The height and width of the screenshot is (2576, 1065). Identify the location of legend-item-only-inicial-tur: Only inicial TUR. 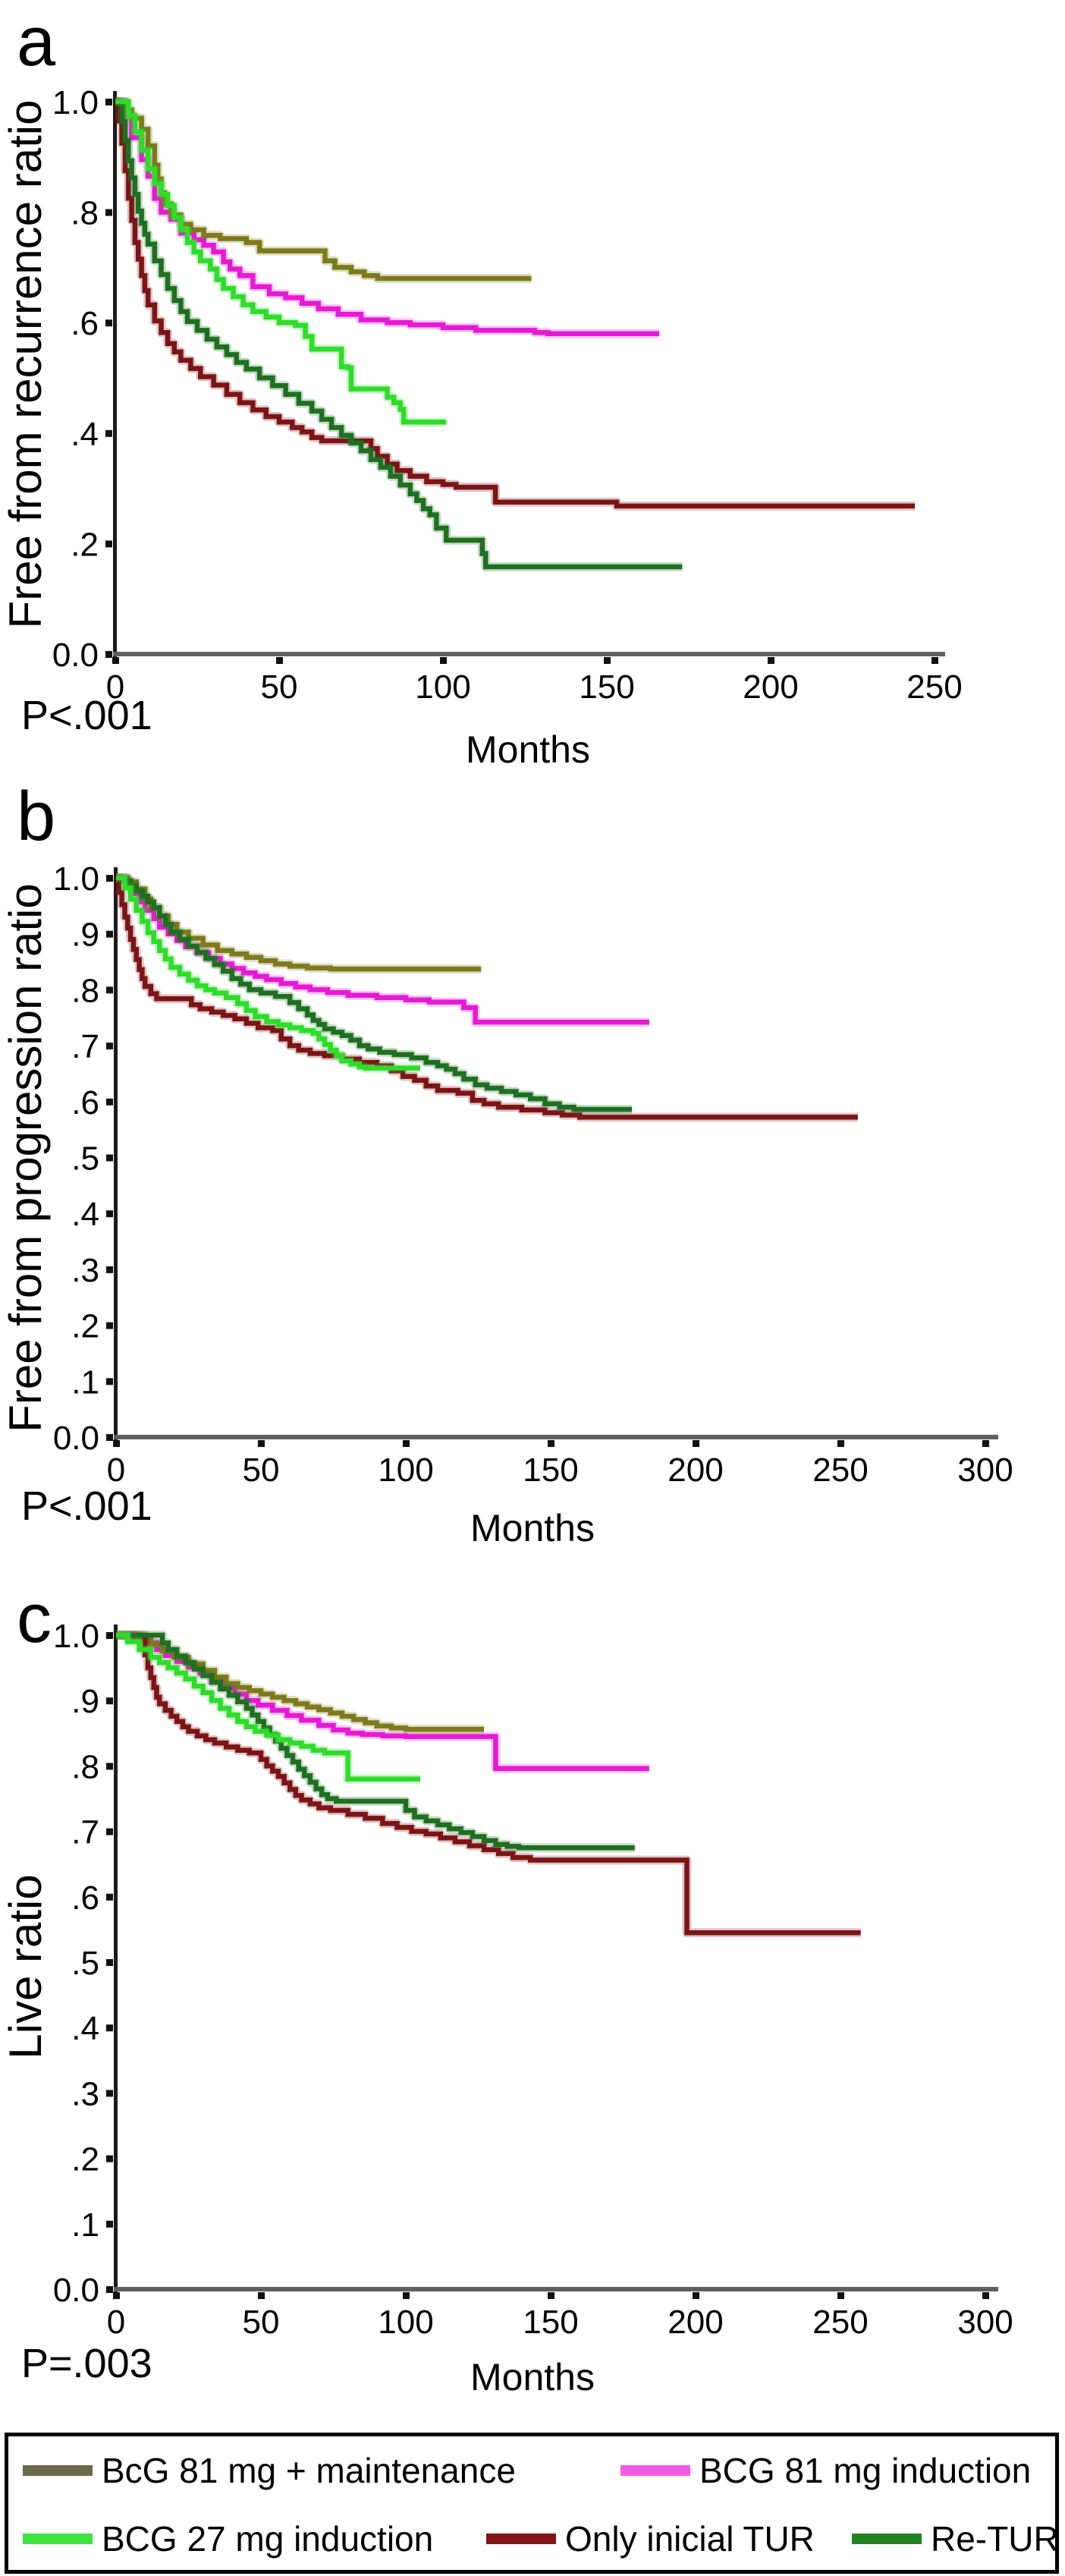
(650, 2538).